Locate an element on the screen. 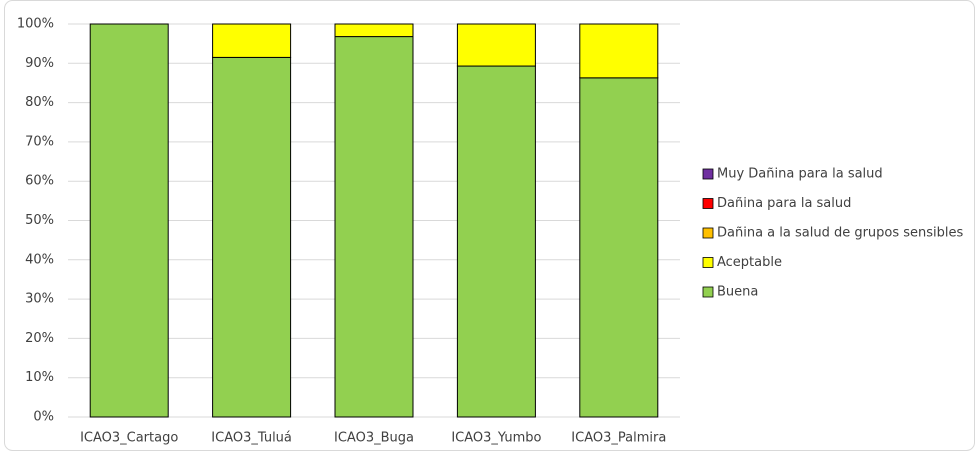 The image size is (980, 452). y-tick-label: 100% is located at coordinates (35, 24).